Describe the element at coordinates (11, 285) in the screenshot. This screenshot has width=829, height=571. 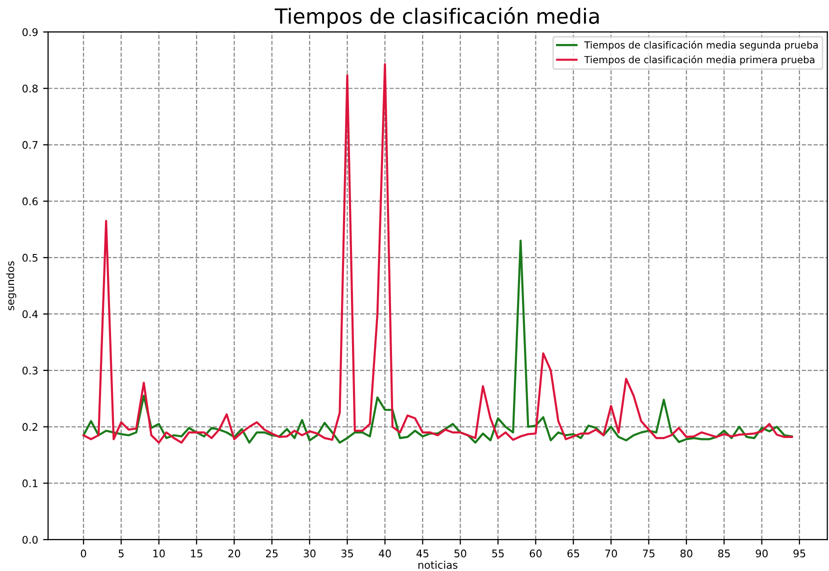
I see `y-axis-title: segundos` at that location.